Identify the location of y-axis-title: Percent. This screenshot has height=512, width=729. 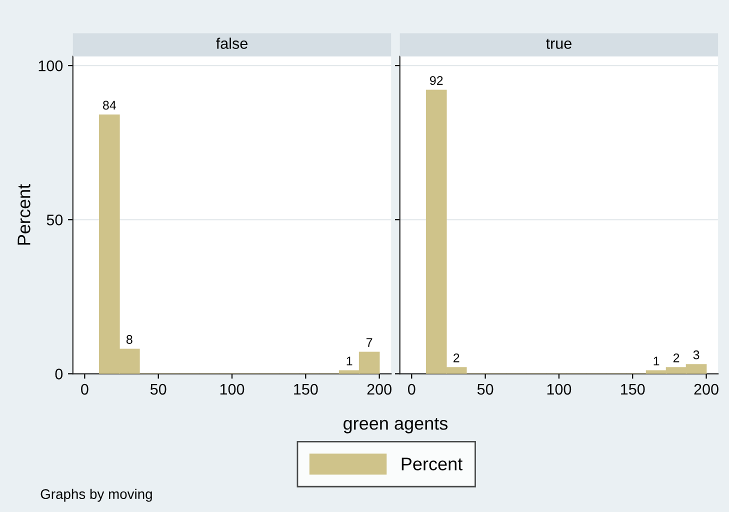
(24, 214).